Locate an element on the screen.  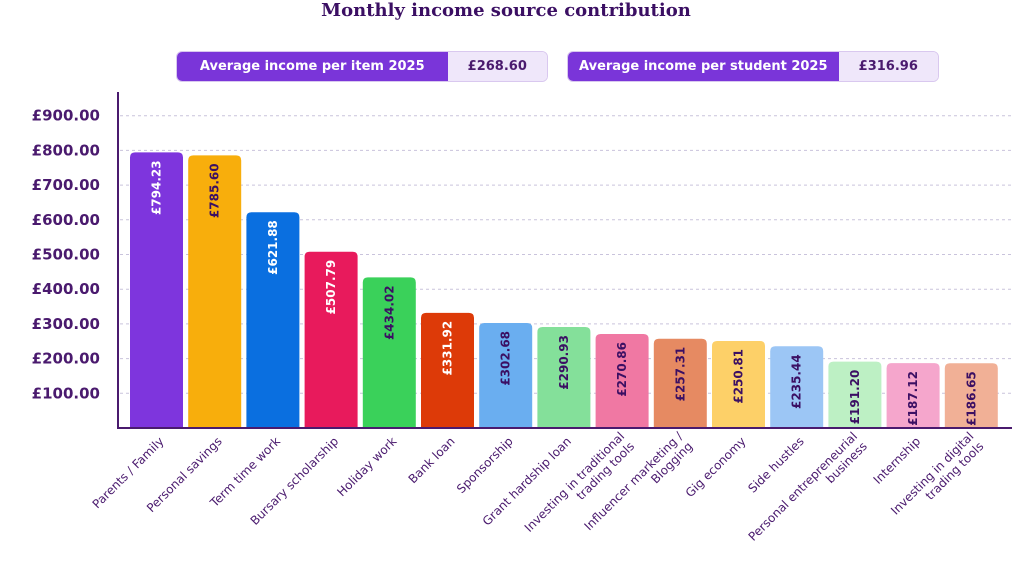
data-label: £290.93 is located at coordinates (564, 362).